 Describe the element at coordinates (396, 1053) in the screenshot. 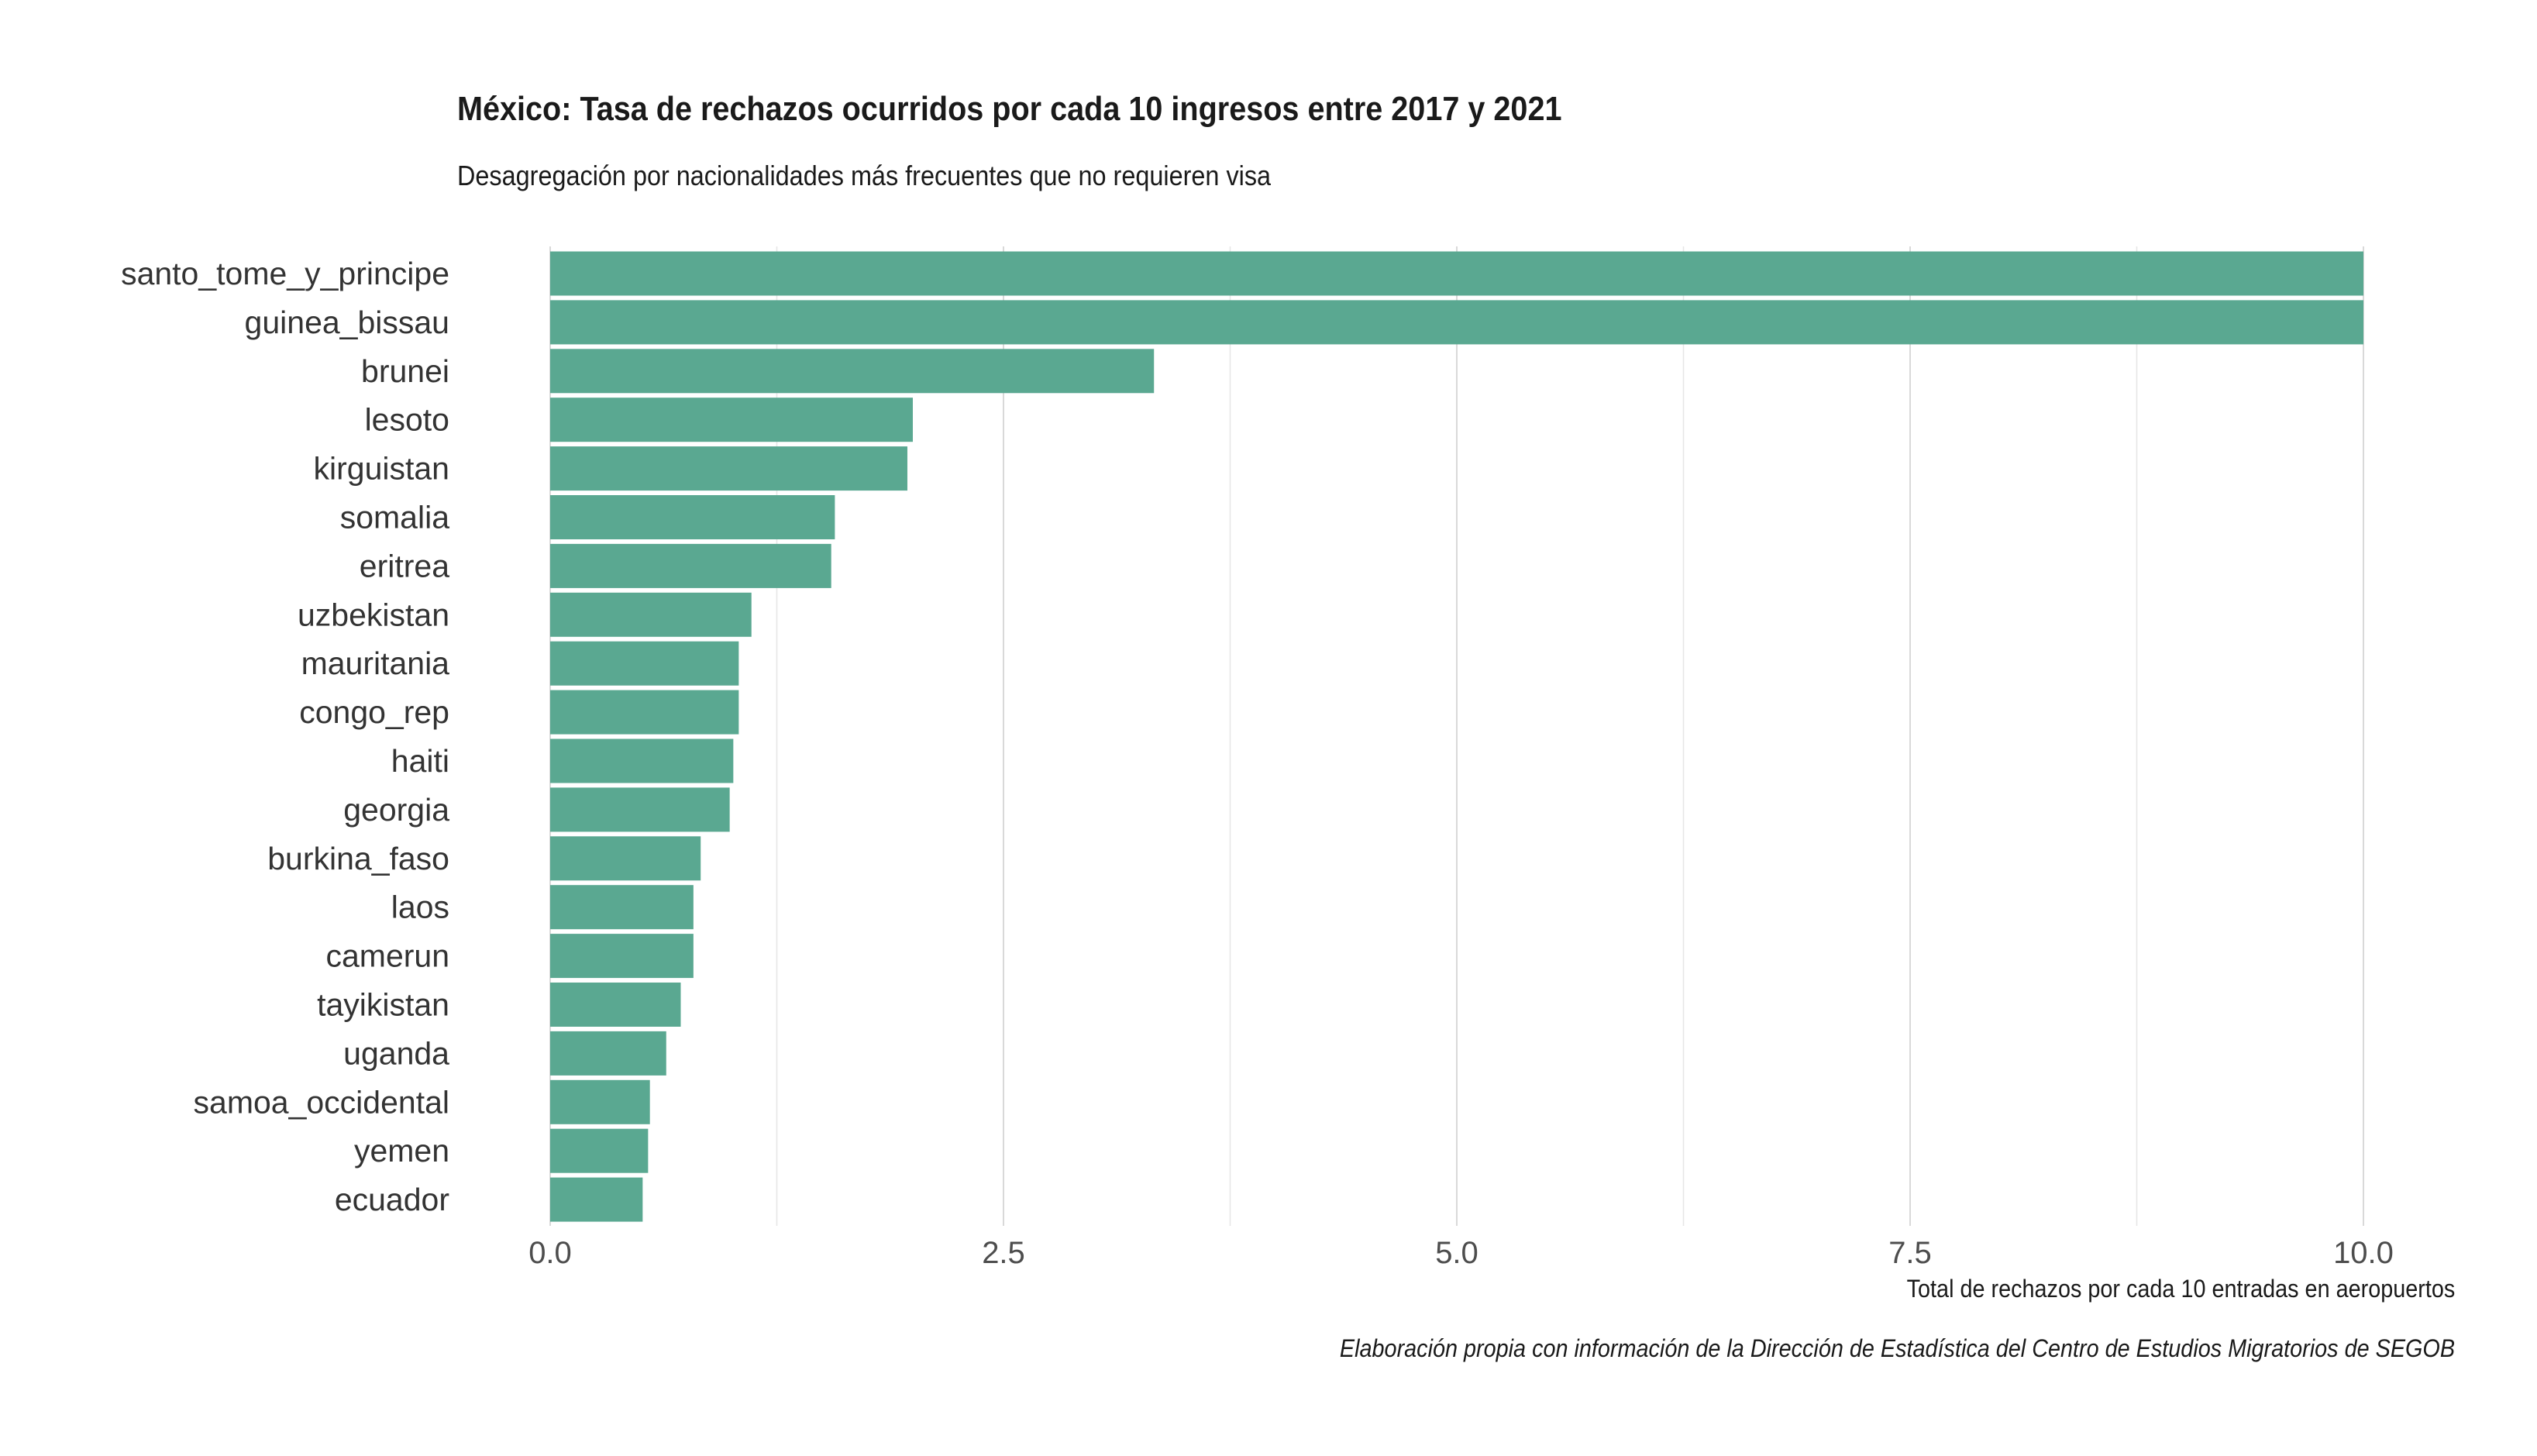

I see `category-label-uganda: uganda` at that location.